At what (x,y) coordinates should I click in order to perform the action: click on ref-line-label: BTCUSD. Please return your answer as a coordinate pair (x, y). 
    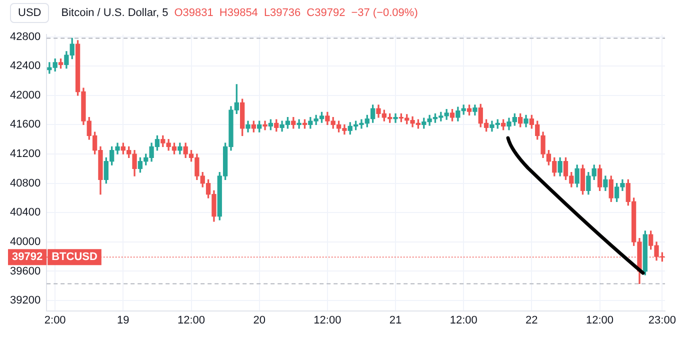
    Looking at the image, I should click on (75, 257).